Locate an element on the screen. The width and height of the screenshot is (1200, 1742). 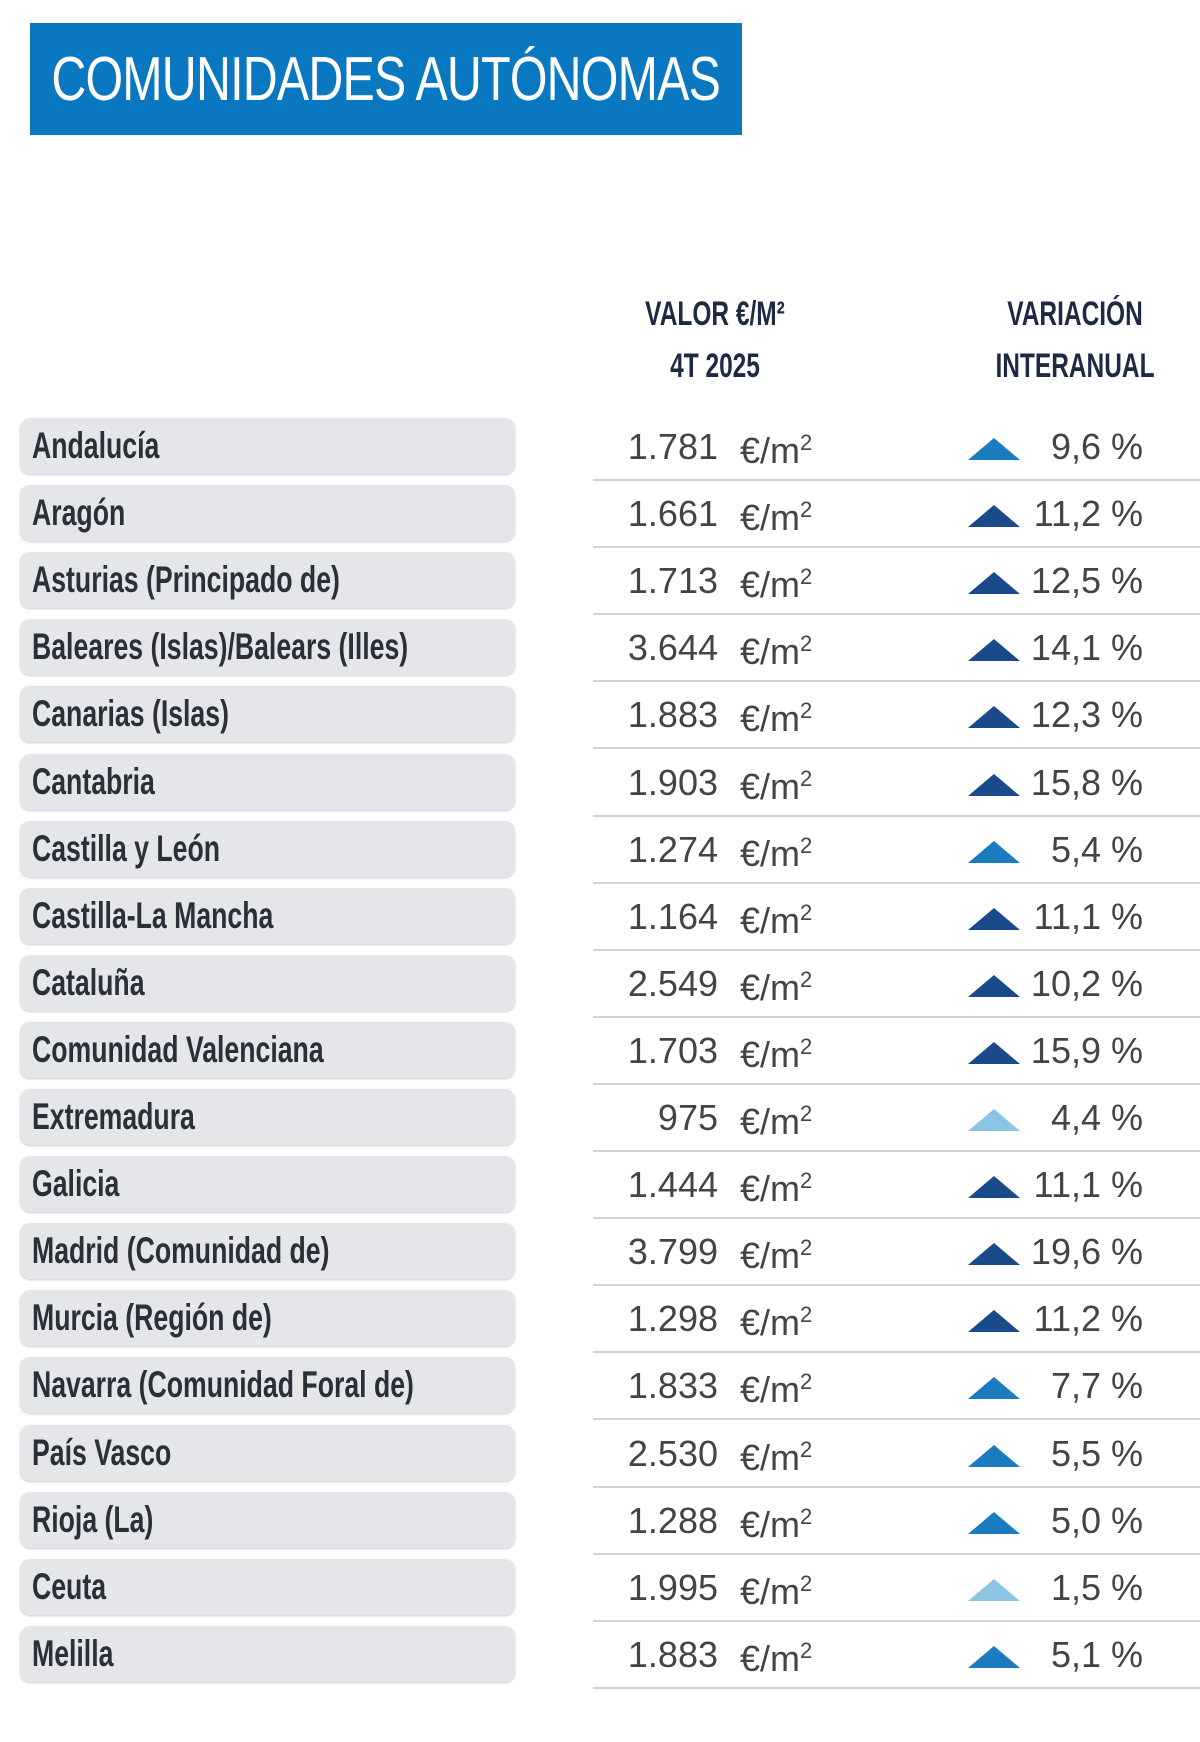
variation-value: 12,3 % is located at coordinates (1086, 715).